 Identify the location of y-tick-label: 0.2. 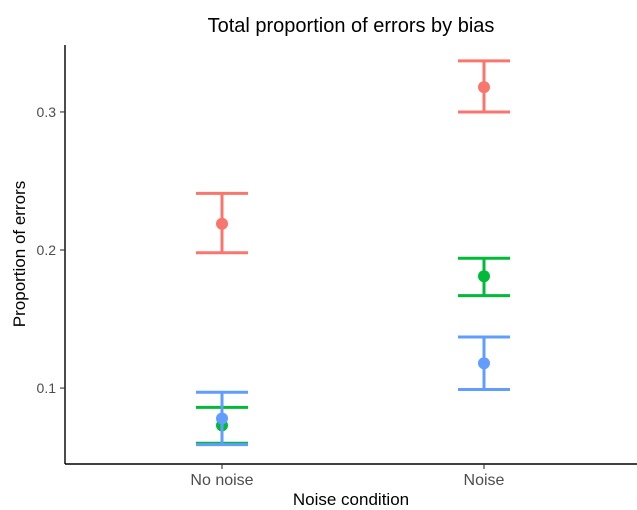
(47, 250).